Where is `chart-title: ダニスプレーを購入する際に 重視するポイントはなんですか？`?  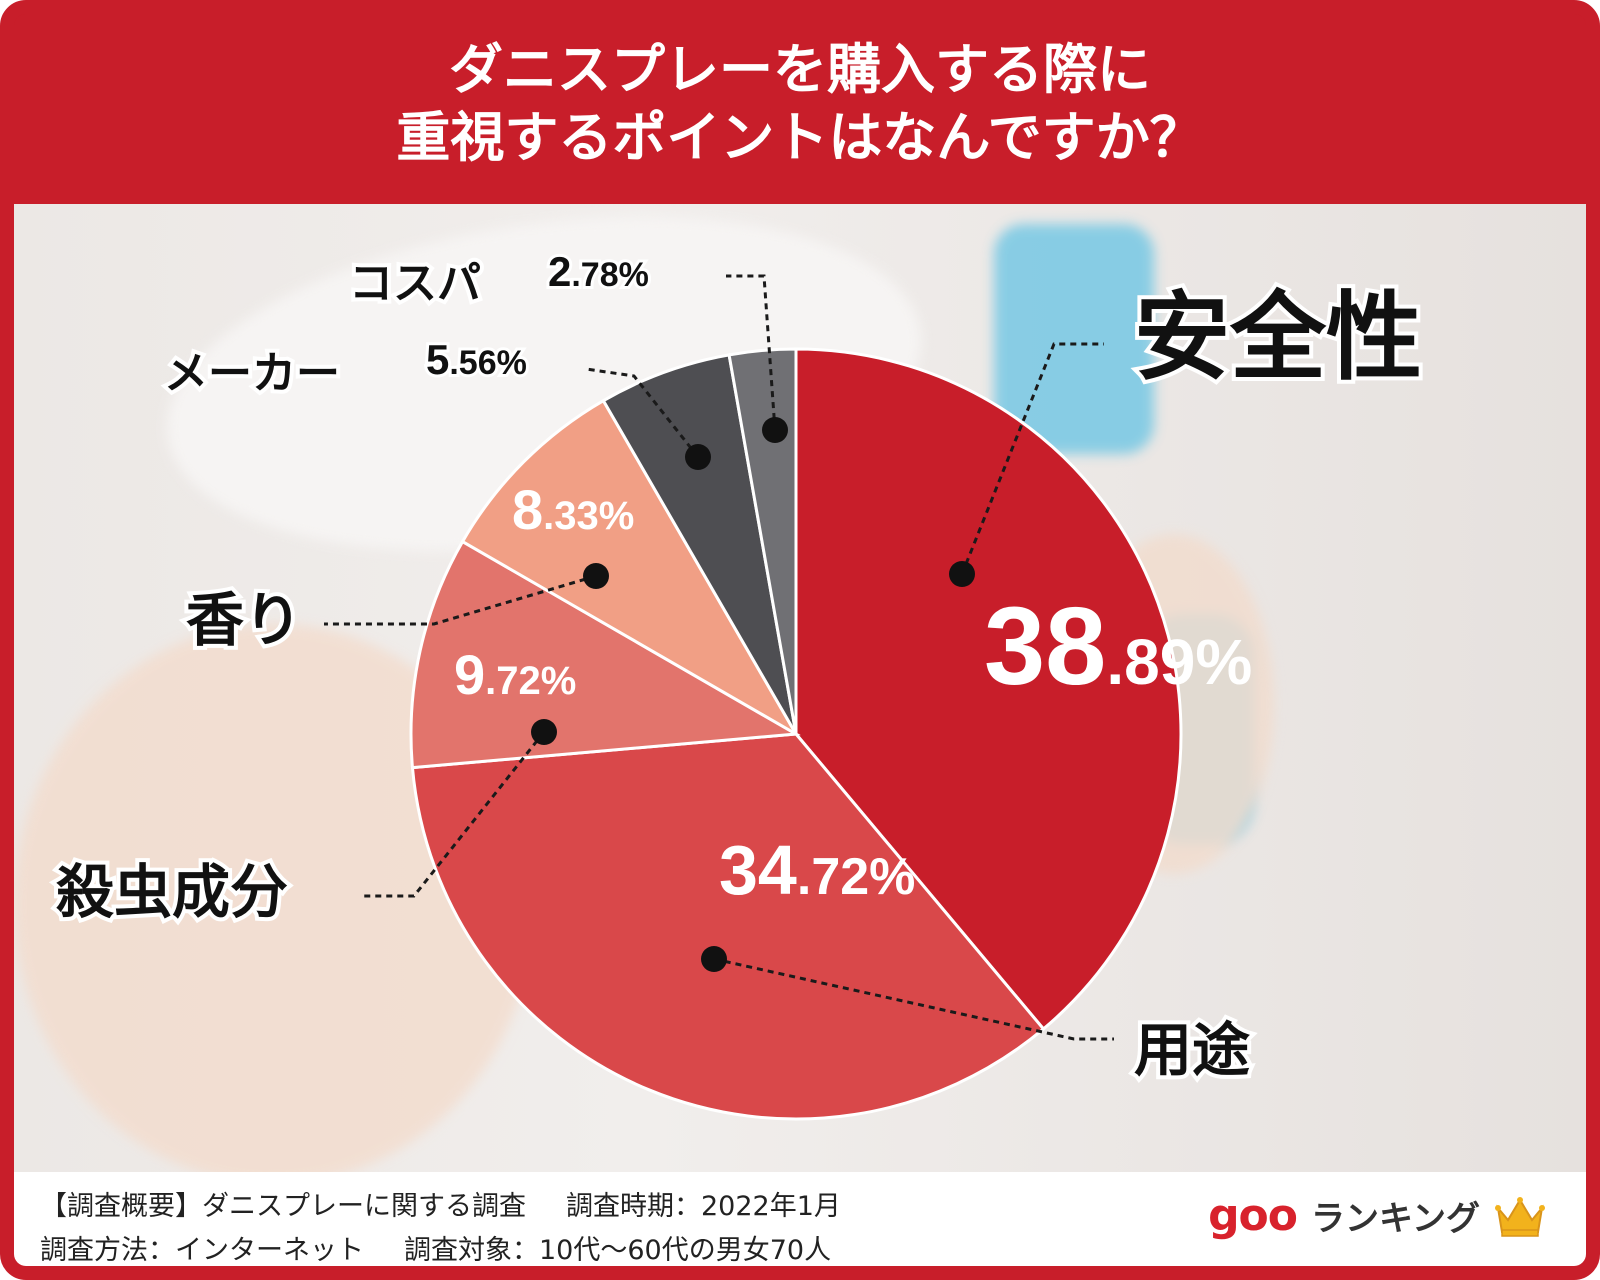
chart-title: ダニスプレーを購入する際に 重視するポイントはなんですか？ is located at coordinates (800, 109).